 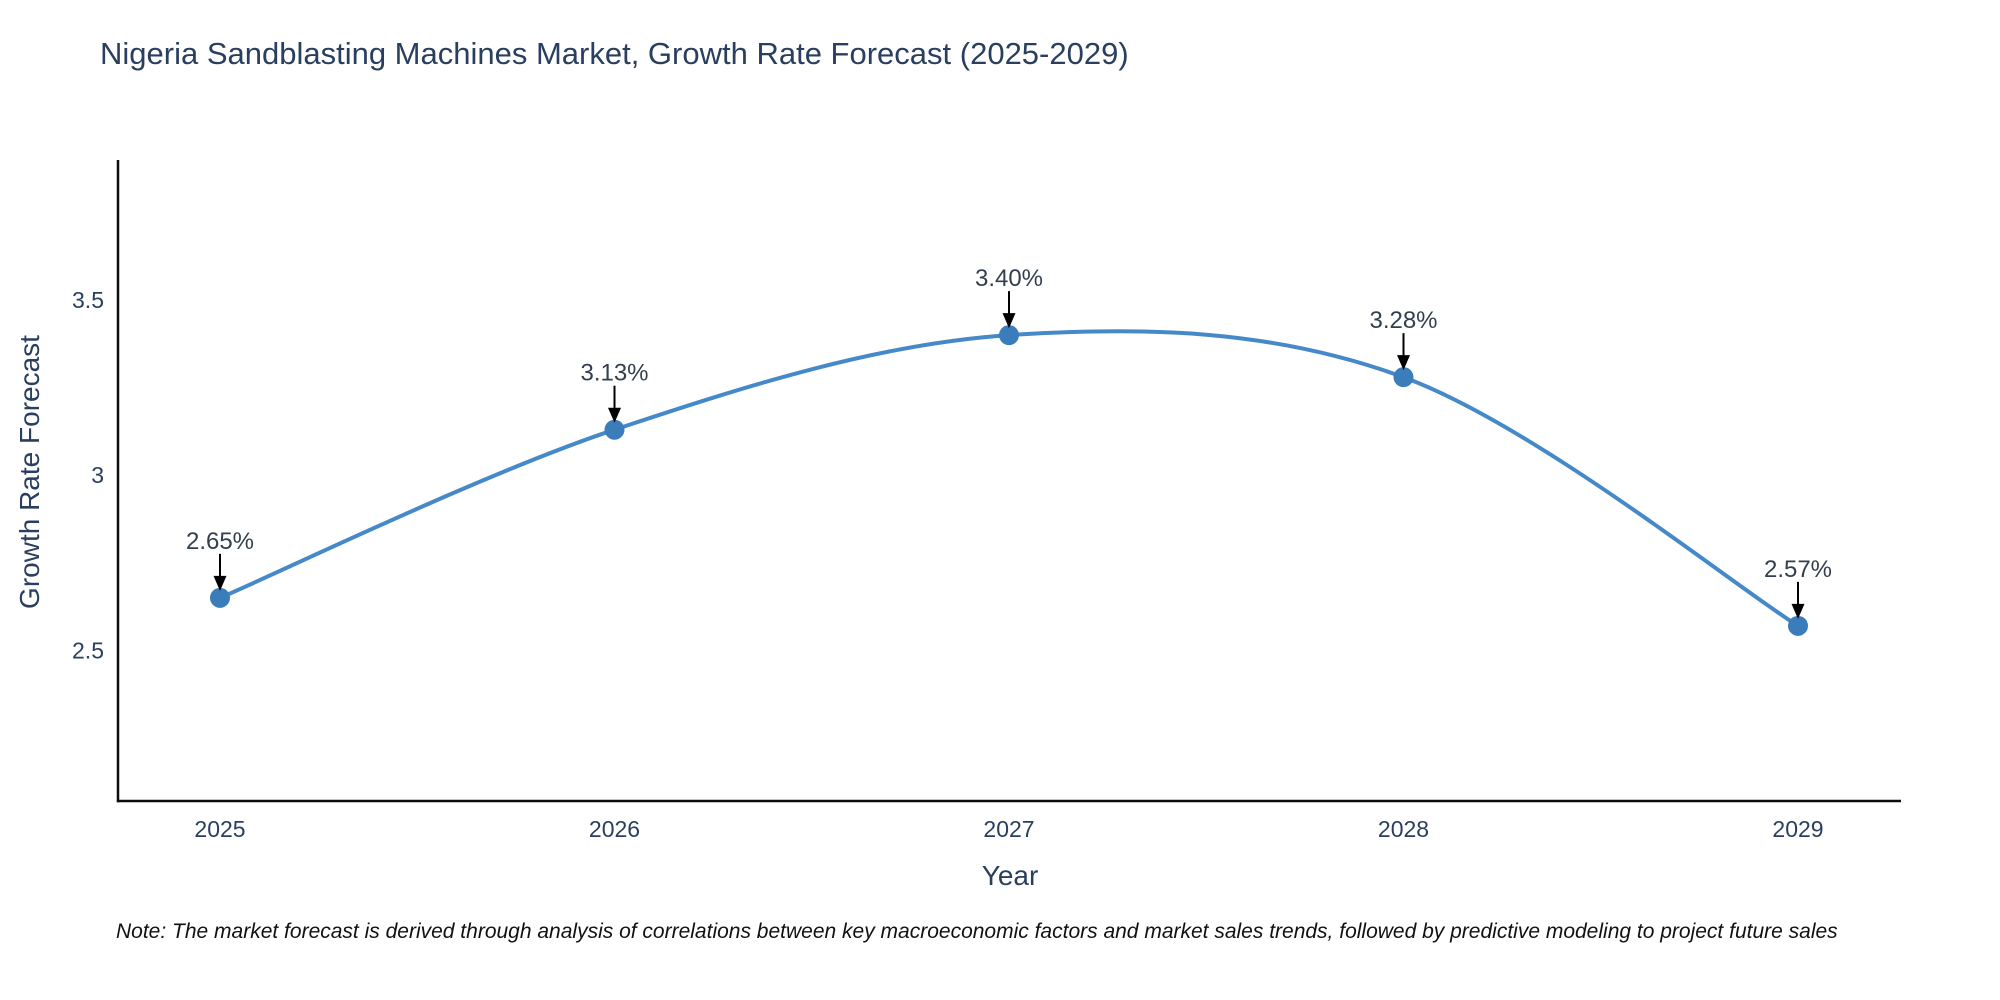 What do you see at coordinates (88, 650) in the screenshot?
I see `y-tick-label: 2.5` at bounding box center [88, 650].